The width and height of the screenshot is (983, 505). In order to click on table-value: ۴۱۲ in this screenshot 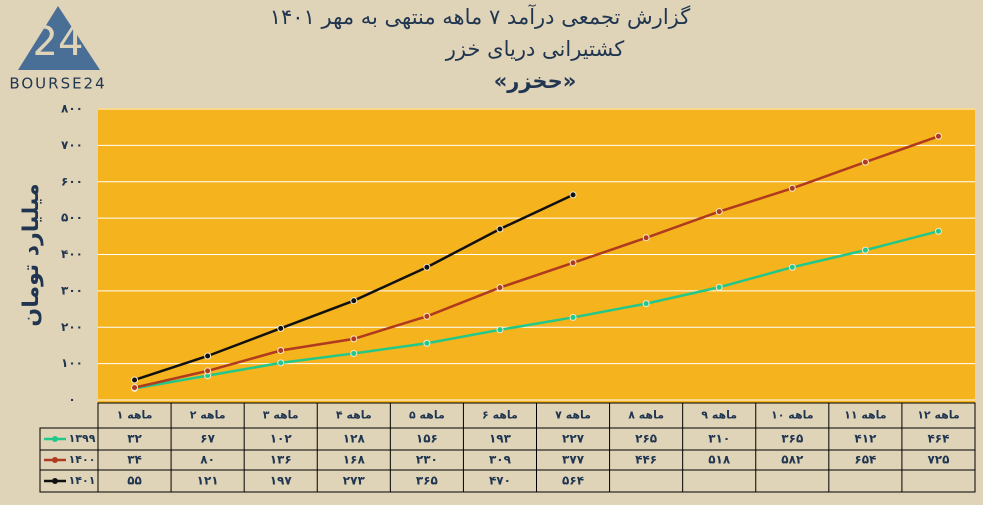, I will do `click(865, 439)`.